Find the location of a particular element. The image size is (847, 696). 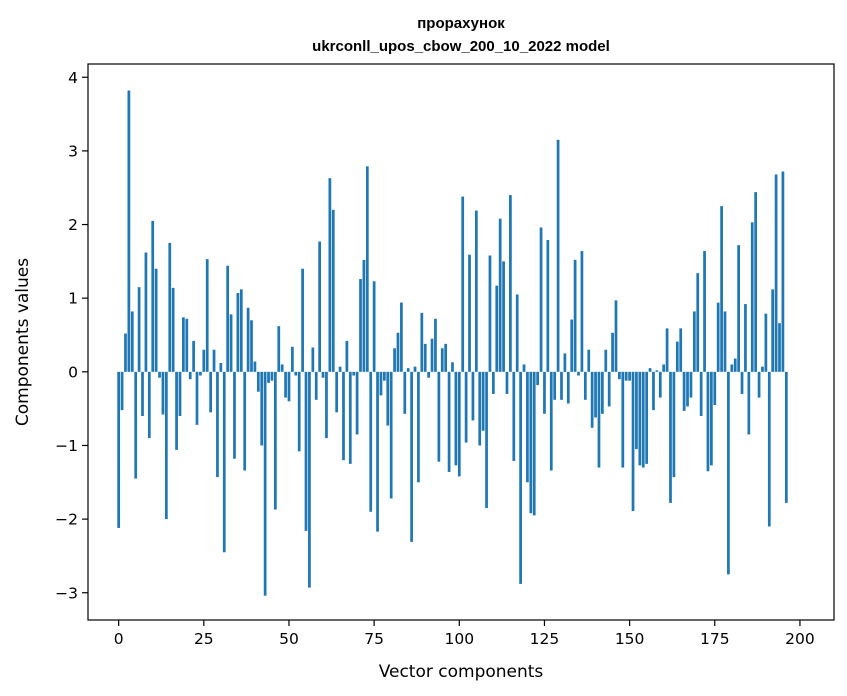

x-tick-label: 200 is located at coordinates (800, 639).